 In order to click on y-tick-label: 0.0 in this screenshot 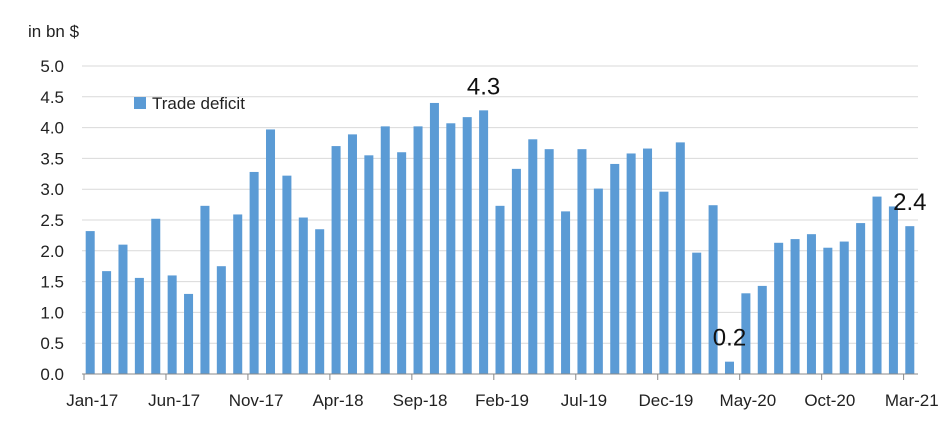, I will do `click(52, 374)`.